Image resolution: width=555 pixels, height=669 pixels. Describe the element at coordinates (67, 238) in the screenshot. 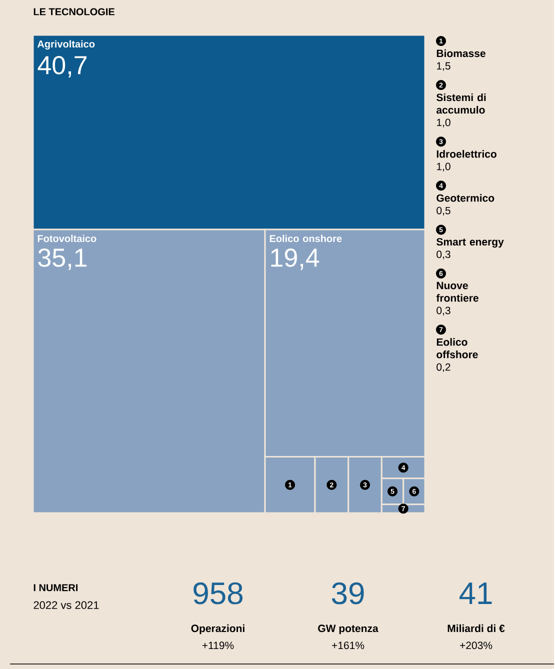

I see `category-label: Fotovoltaico` at that location.